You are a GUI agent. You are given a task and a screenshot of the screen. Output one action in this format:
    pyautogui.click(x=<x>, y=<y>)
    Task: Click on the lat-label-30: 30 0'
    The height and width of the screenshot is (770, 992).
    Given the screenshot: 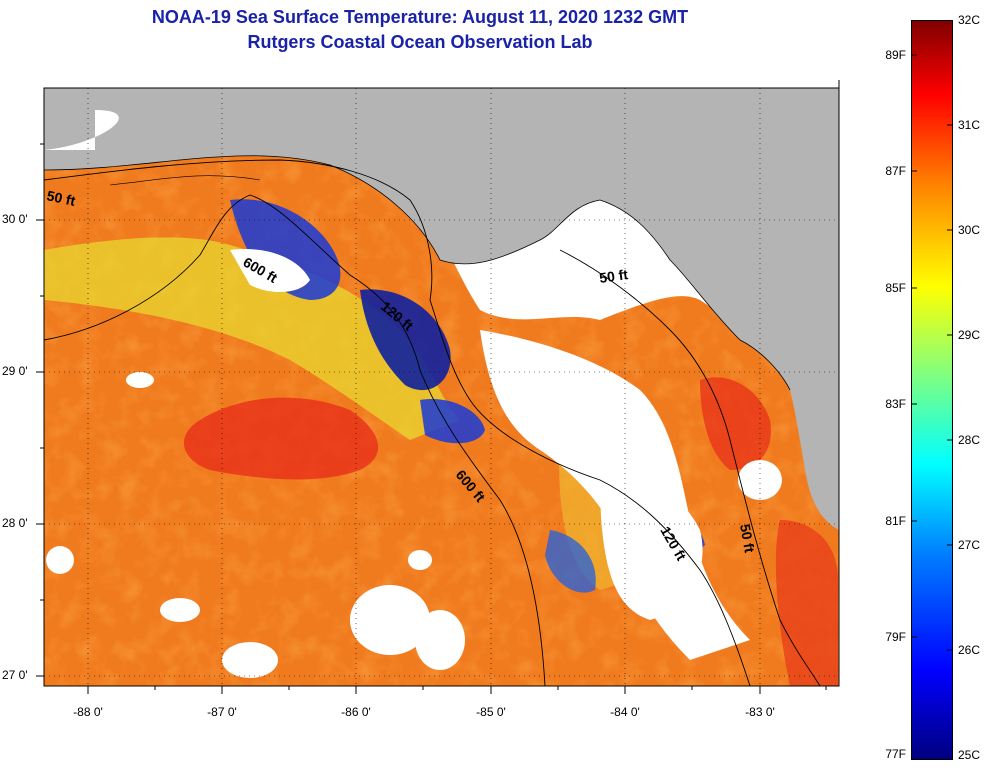 What is the action you would take?
    pyautogui.click(x=15, y=219)
    